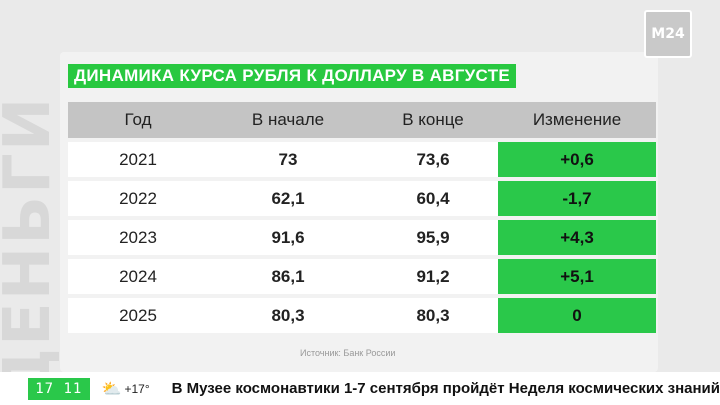 The width and height of the screenshot is (720, 405). Describe the element at coordinates (138, 120) in the screenshot. I see `header-year: Год` at that location.